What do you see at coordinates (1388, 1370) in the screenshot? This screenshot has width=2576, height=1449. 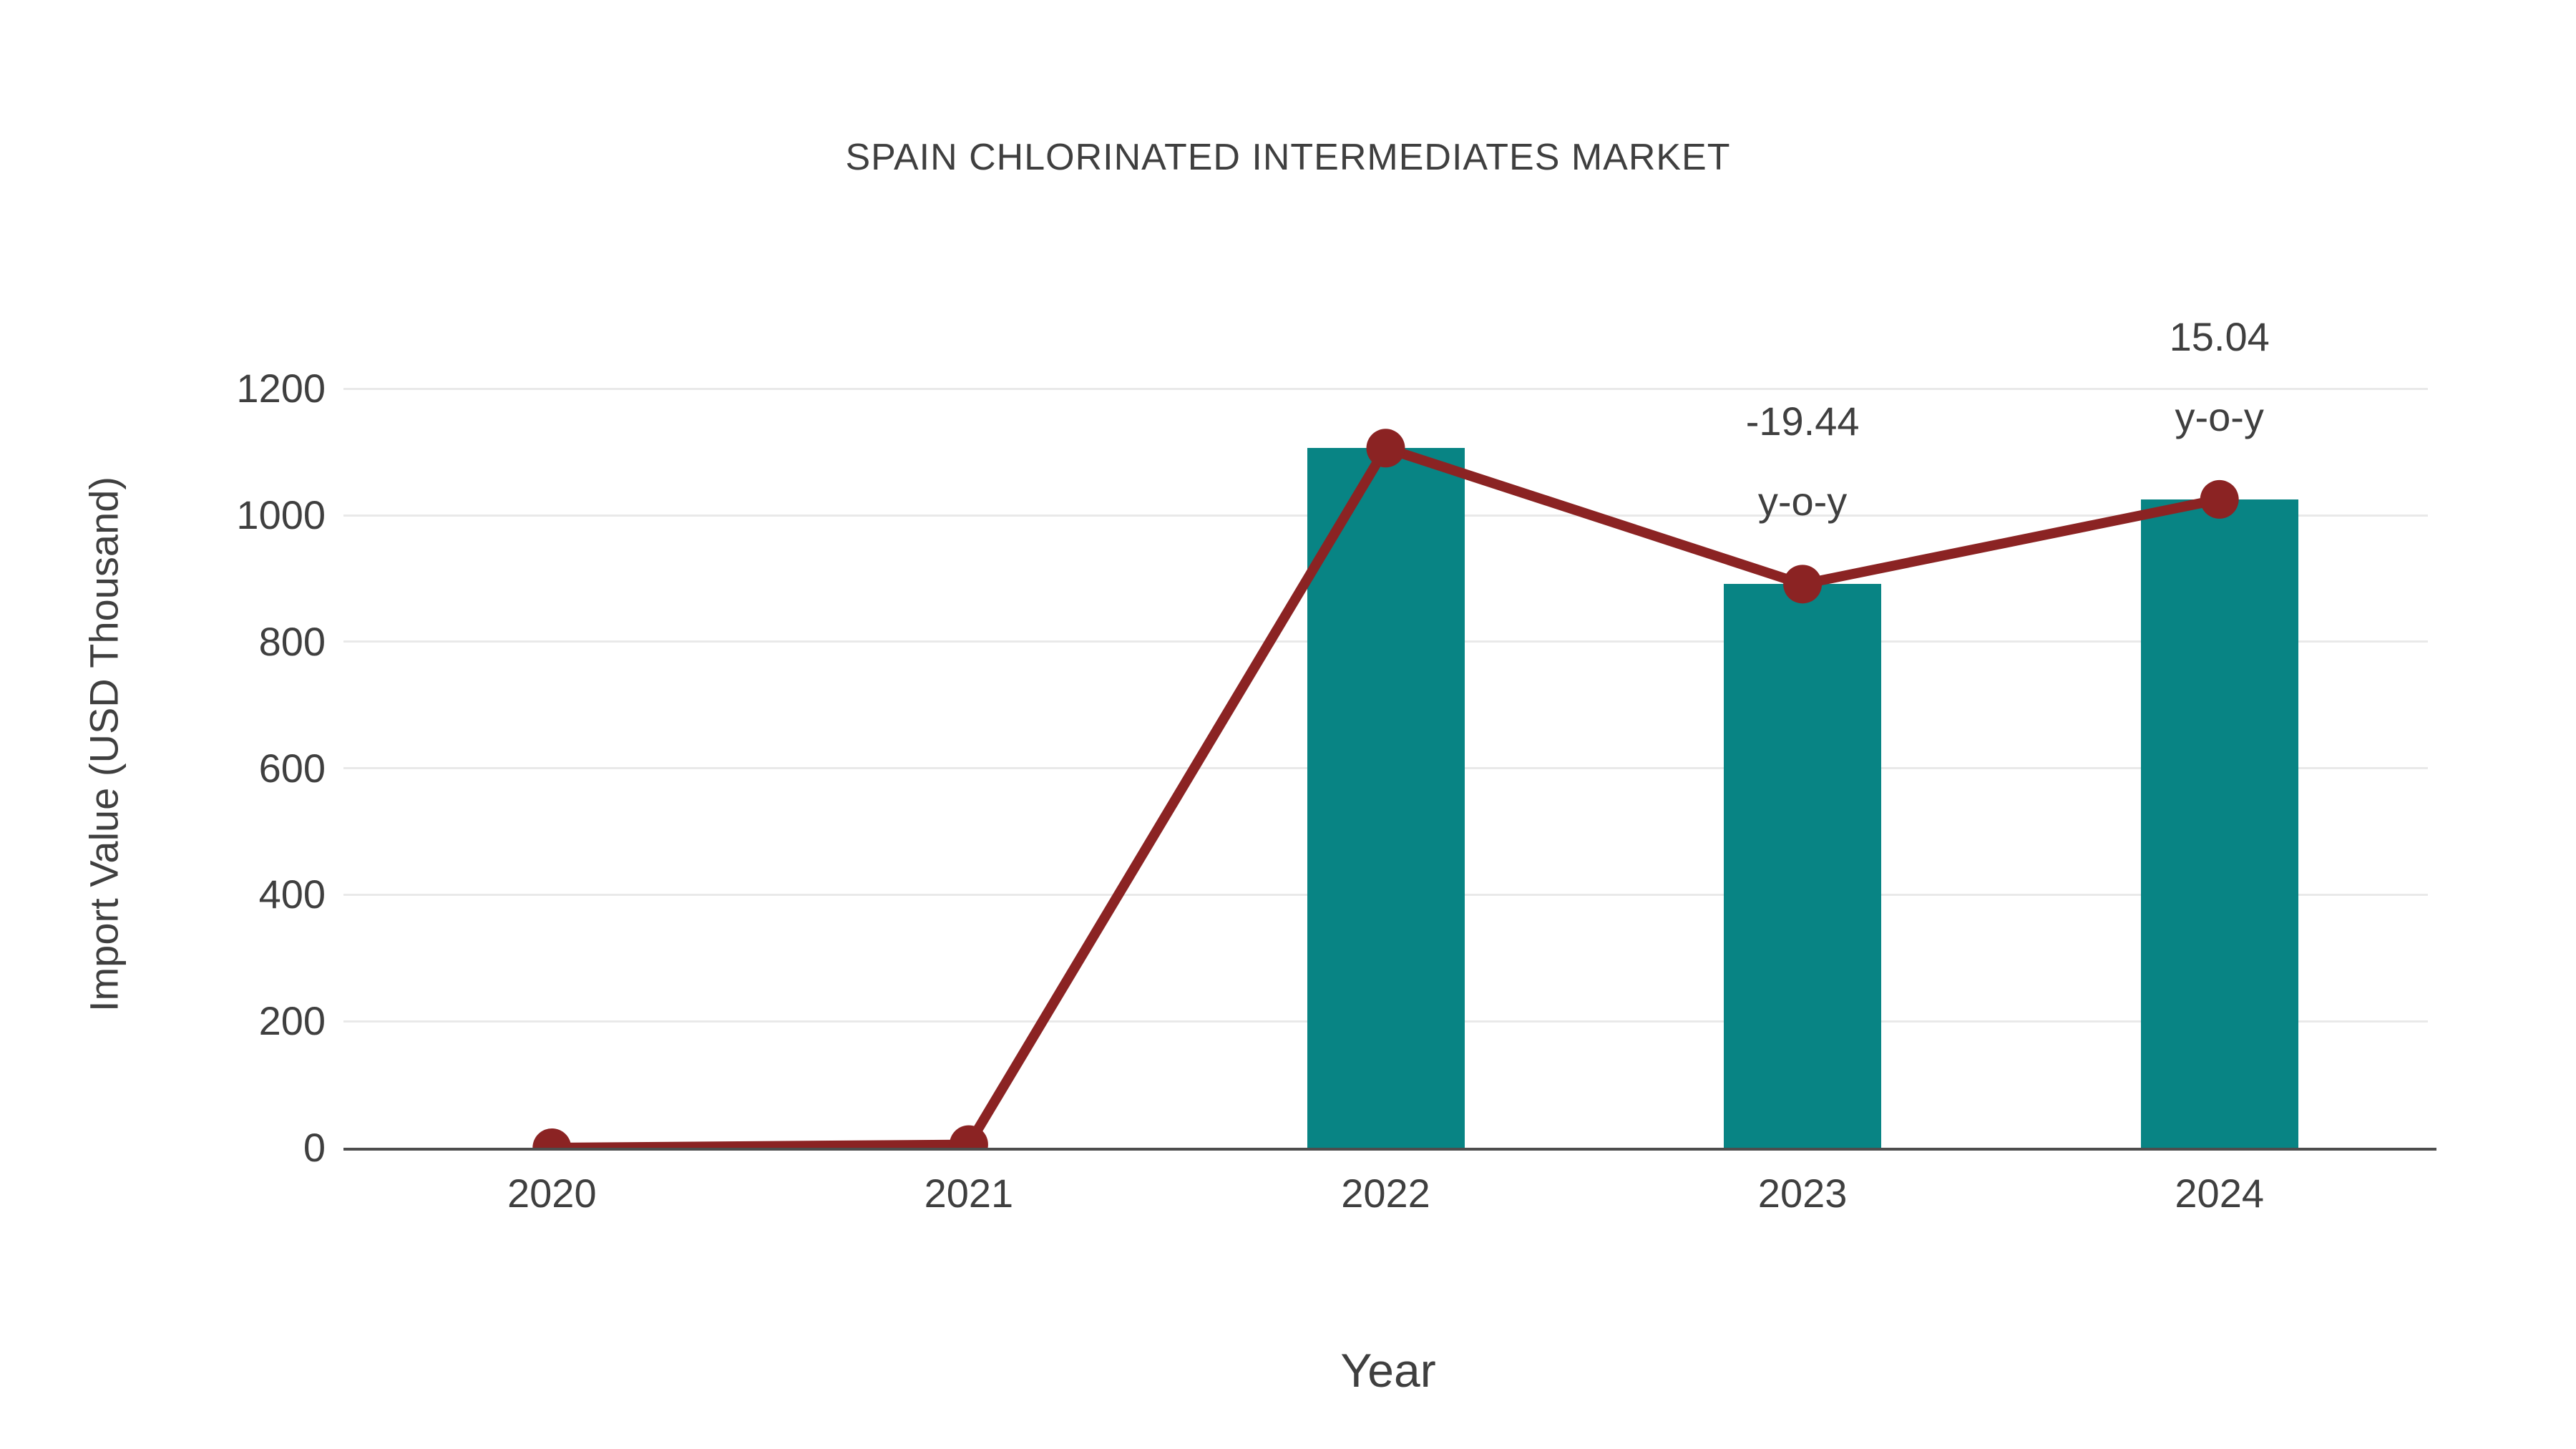 I see `x-axis-title: Year` at bounding box center [1388, 1370].